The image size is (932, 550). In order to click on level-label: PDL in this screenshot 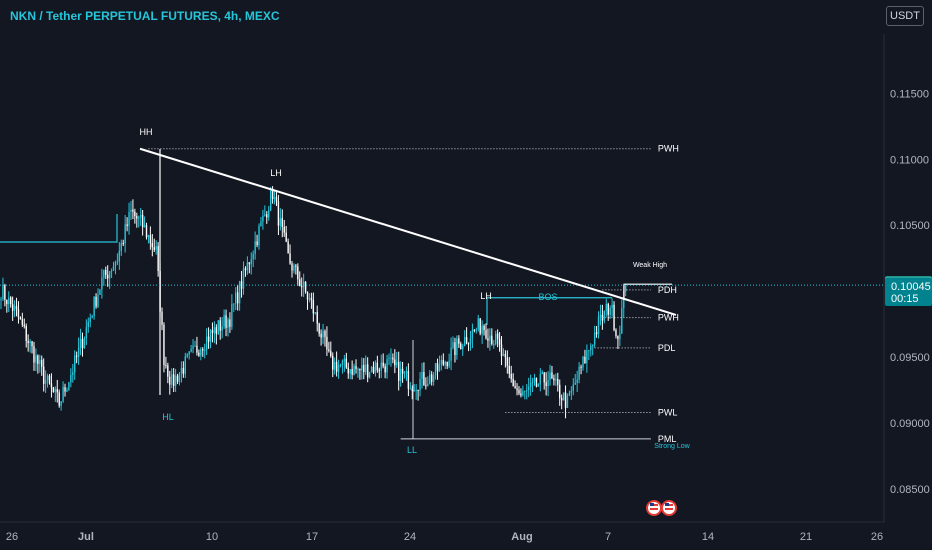, I will do `click(667, 348)`.